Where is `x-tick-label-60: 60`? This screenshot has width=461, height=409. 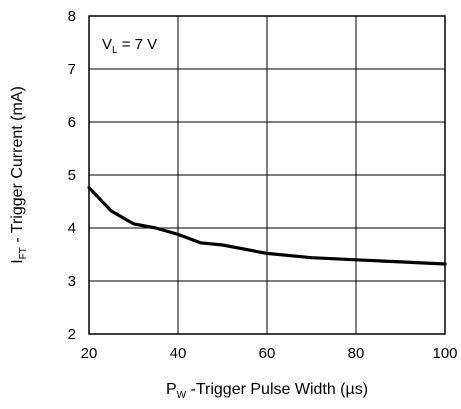
x-tick-label-60: 60 is located at coordinates (267, 353).